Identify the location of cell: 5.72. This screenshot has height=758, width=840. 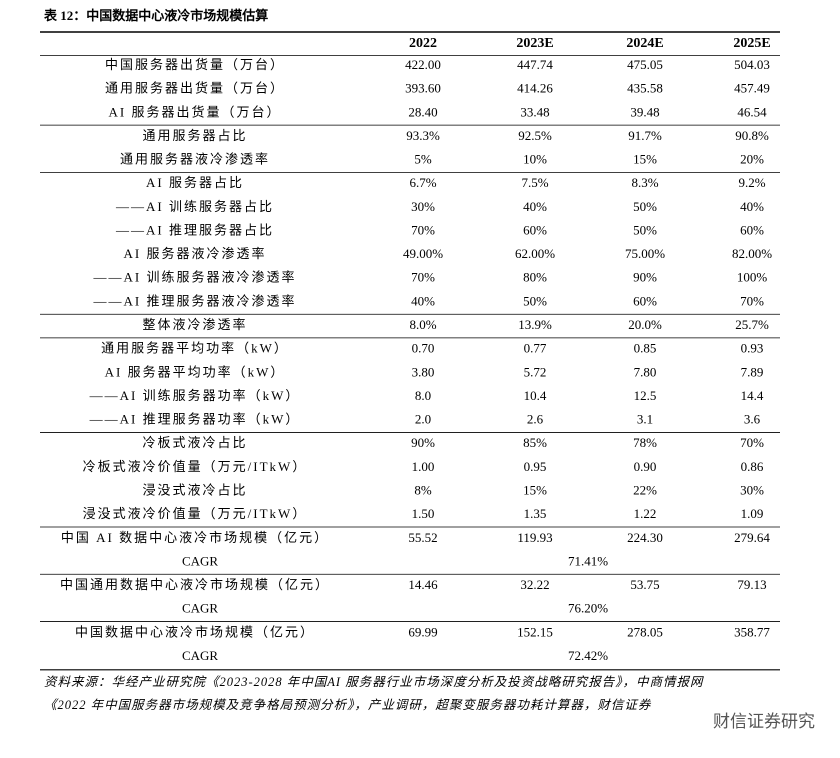
(535, 371).